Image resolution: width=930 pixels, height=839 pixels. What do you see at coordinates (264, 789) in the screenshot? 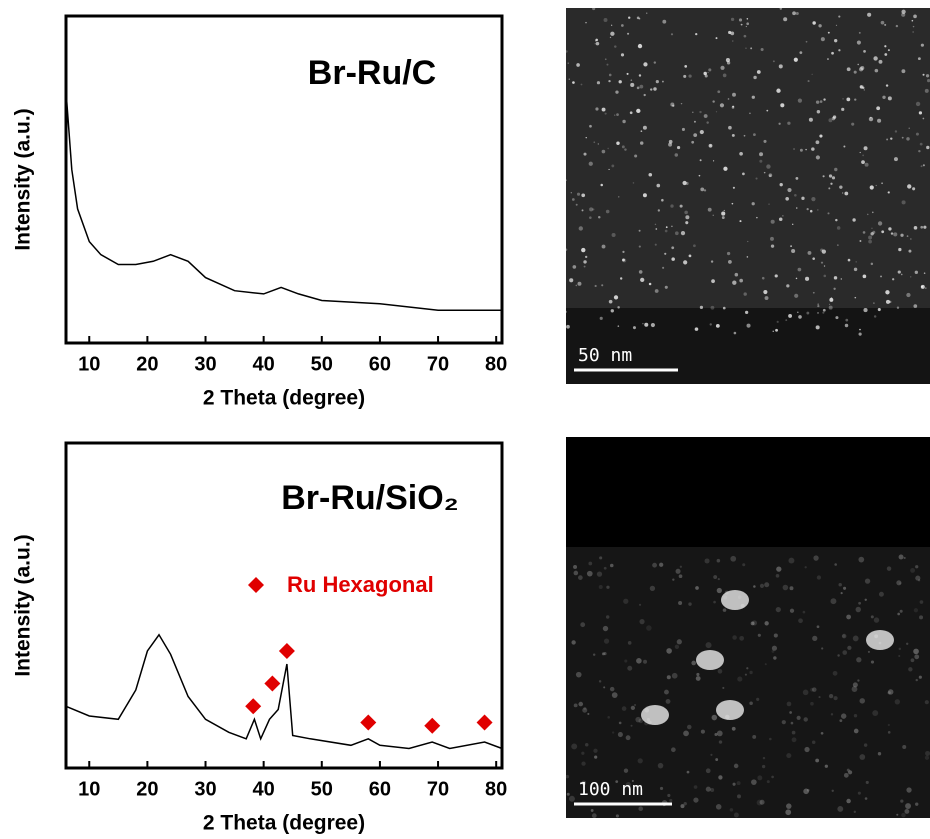
I see `x-tick-label: 40` at bounding box center [264, 789].